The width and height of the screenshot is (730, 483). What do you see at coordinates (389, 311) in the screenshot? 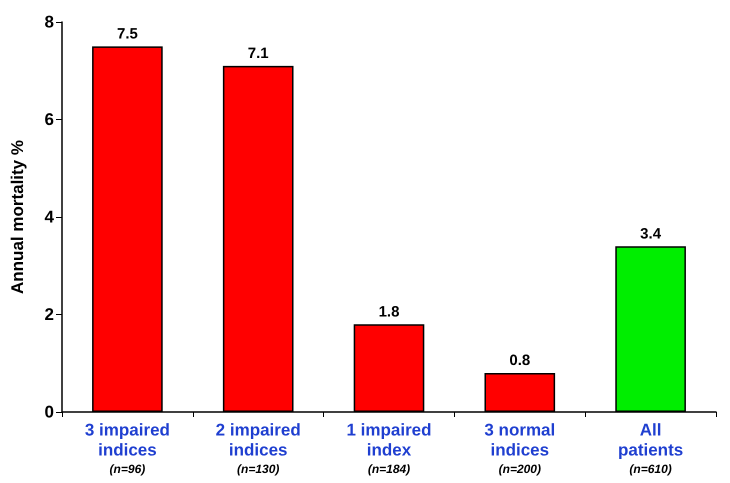
I see `data-label: 1.8` at bounding box center [389, 311].